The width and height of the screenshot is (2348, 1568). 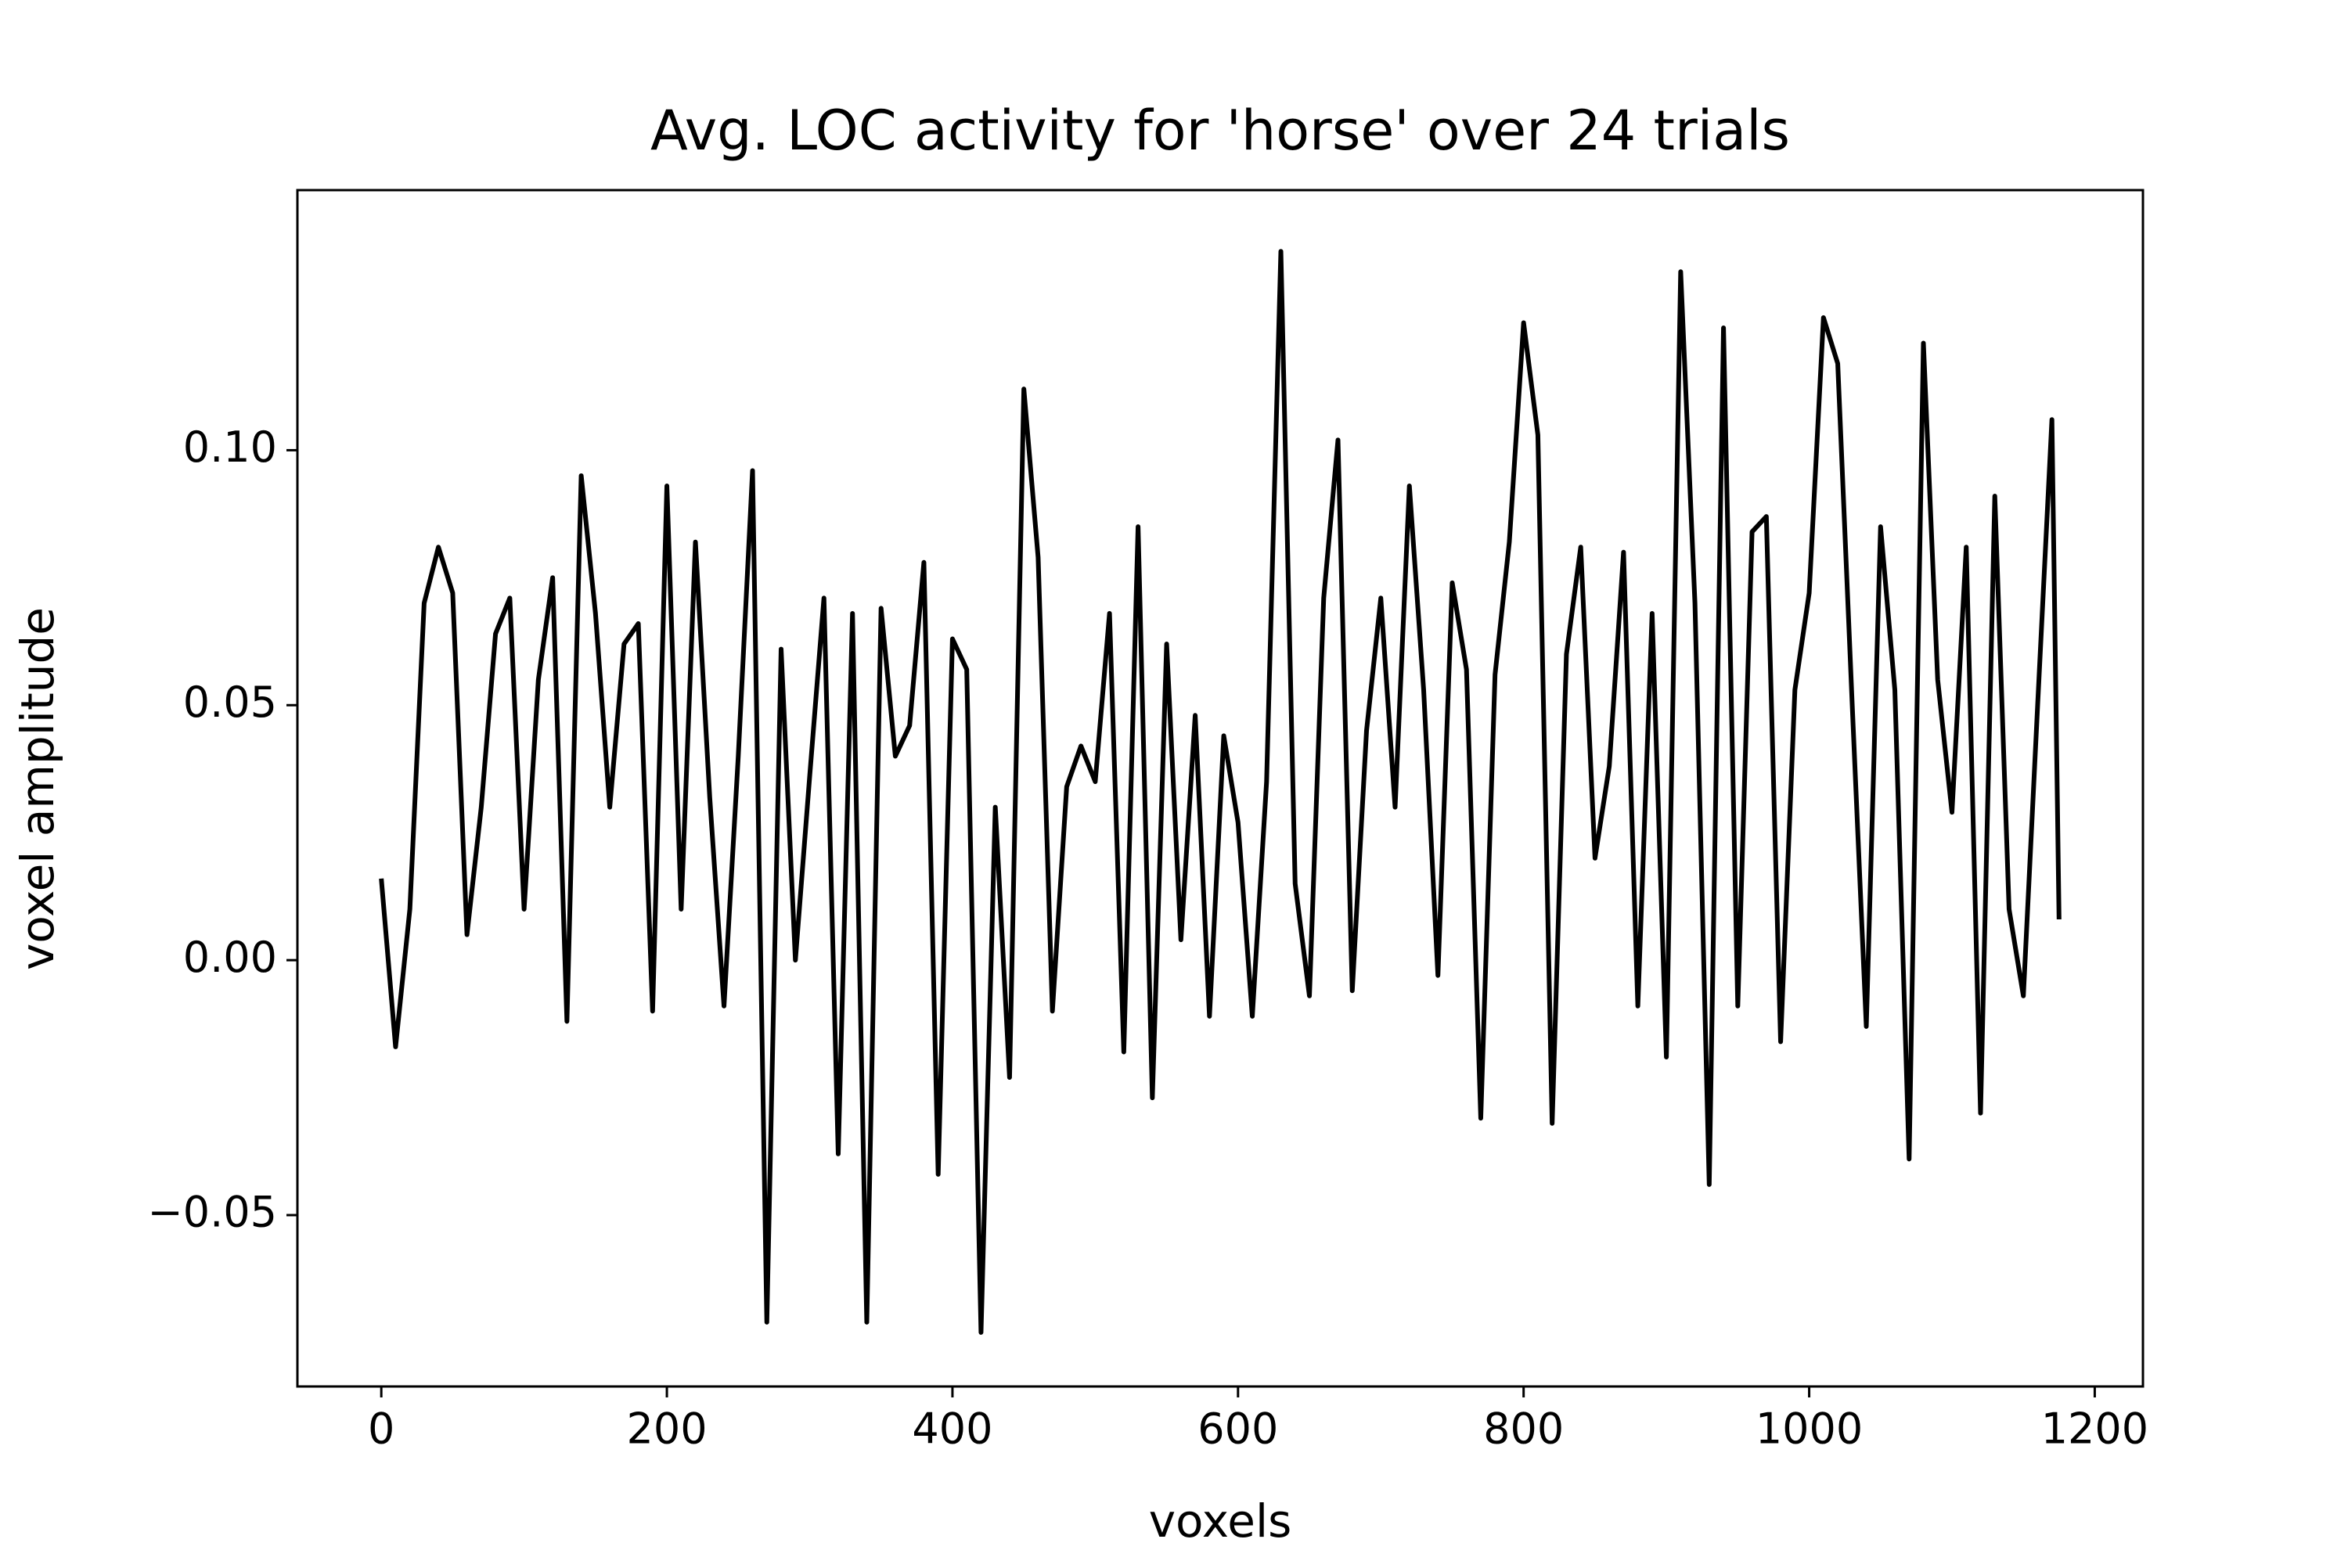 What do you see at coordinates (1220, 1521) in the screenshot?
I see `x-axis-label: voxels` at bounding box center [1220, 1521].